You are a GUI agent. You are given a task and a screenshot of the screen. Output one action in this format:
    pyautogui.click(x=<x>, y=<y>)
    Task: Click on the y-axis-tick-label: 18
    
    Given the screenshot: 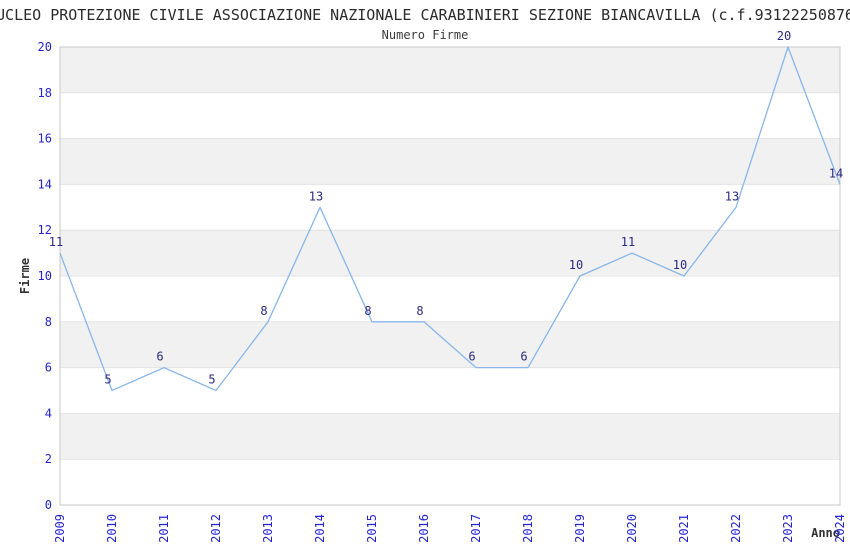 What is the action you would take?
    pyautogui.click(x=45, y=93)
    